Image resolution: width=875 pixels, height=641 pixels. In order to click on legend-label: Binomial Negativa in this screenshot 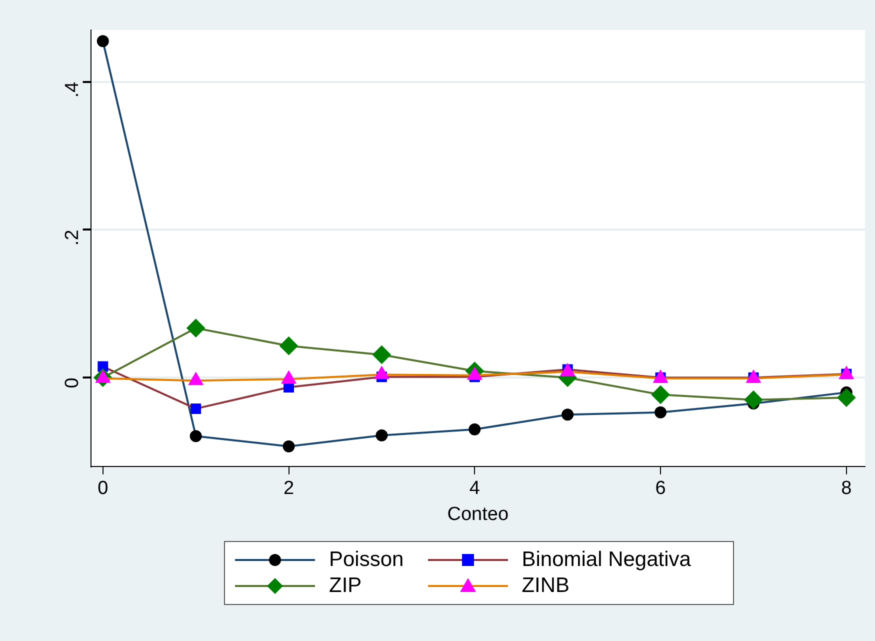, I will do `click(606, 560)`.